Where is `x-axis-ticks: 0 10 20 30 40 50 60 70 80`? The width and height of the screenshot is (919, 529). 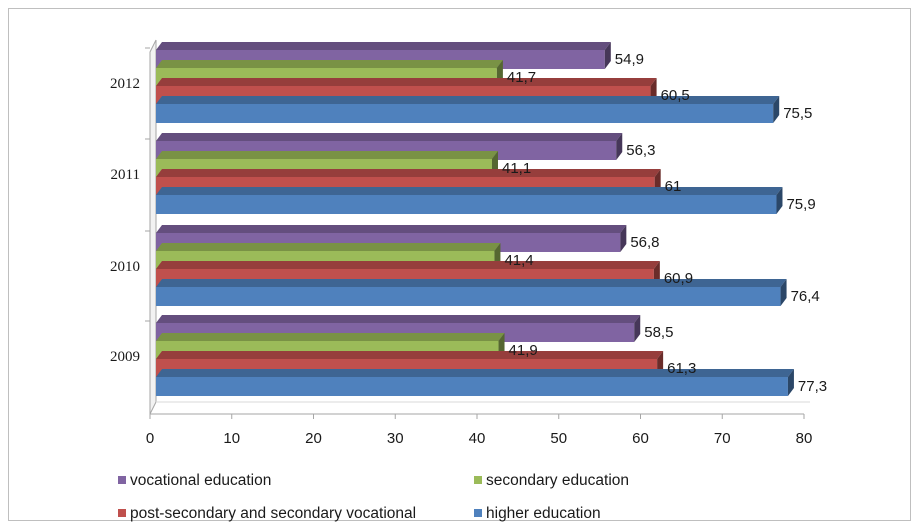 x-axis-ticks: 0 10 20 30 40 50 60 70 80 is located at coordinates (479, 430).